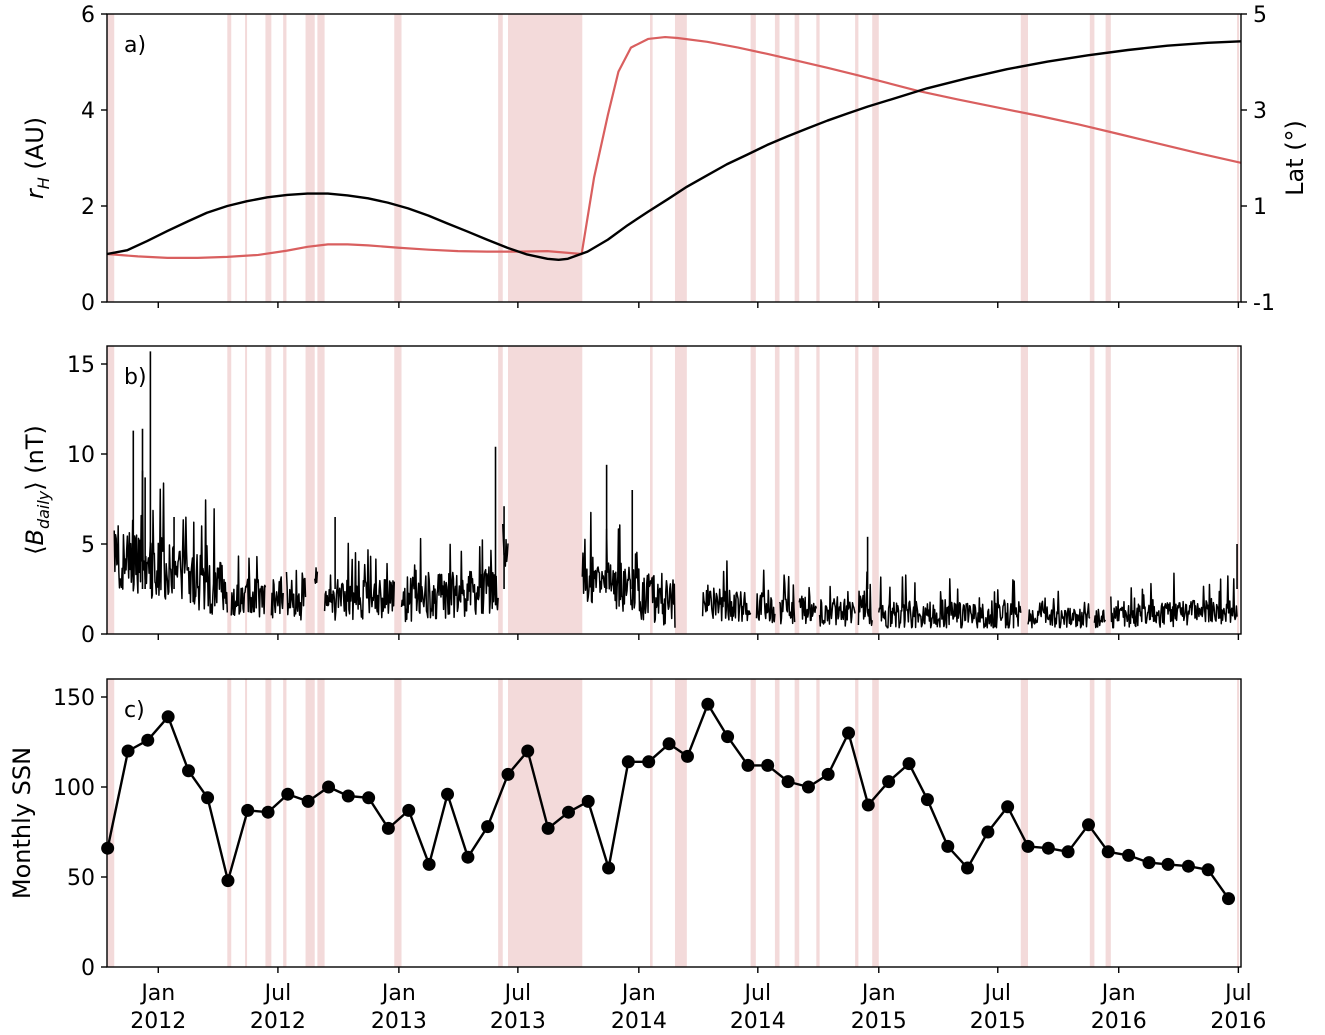 The height and width of the screenshot is (1035, 1325). Describe the element at coordinates (22, 823) in the screenshot. I see `y-axis-title: Monthly SSN` at that location.